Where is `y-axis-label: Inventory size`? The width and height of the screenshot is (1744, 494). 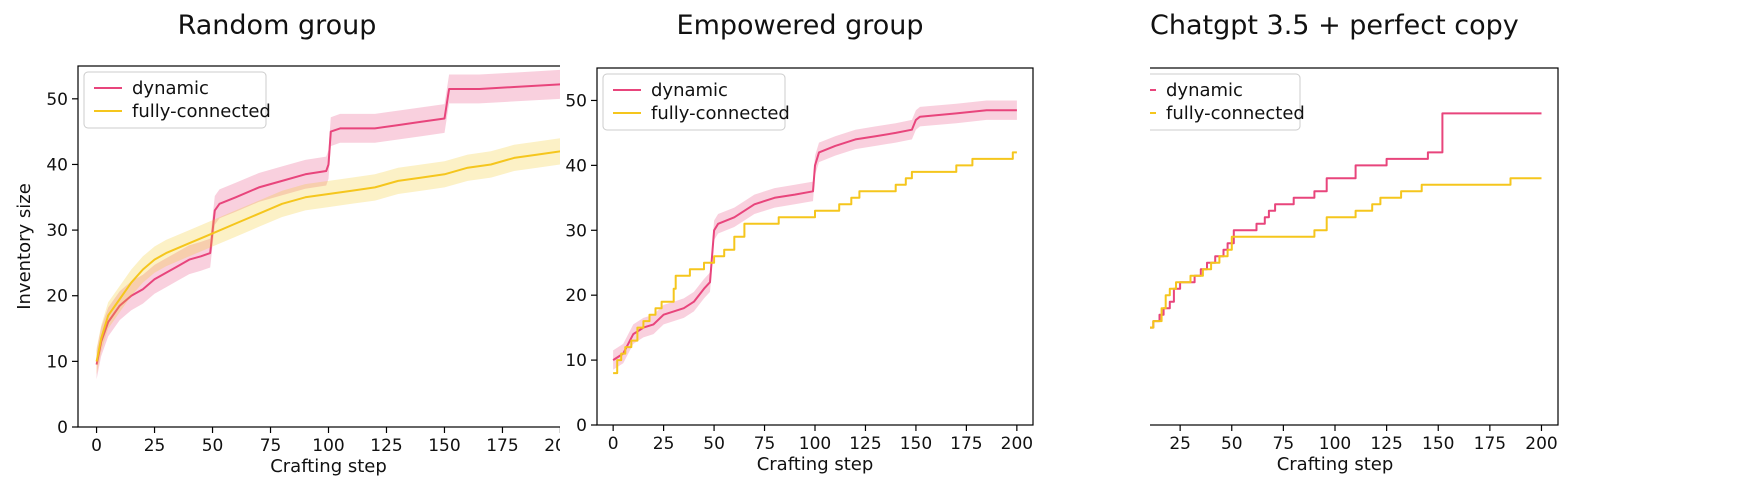 y-axis-label: Inventory size is located at coordinates (24, 246).